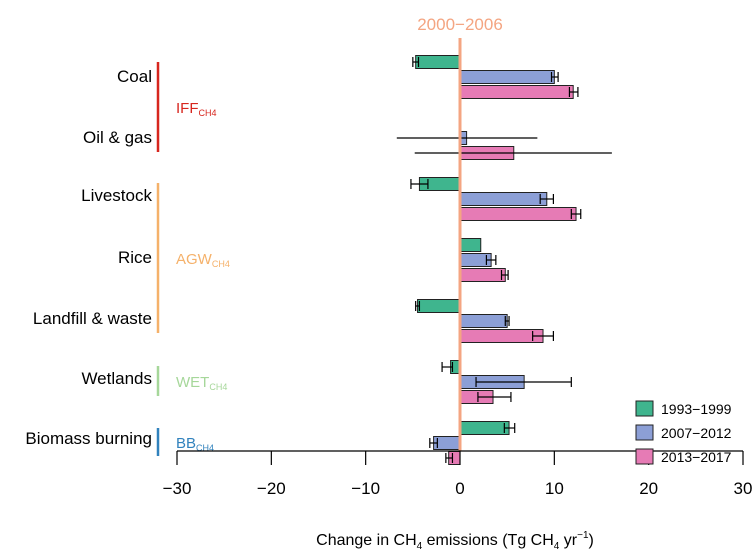 The width and height of the screenshot is (752, 559). Describe the element at coordinates (420, 546) in the screenshot. I see `x-label-sub-1: 4` at that location.